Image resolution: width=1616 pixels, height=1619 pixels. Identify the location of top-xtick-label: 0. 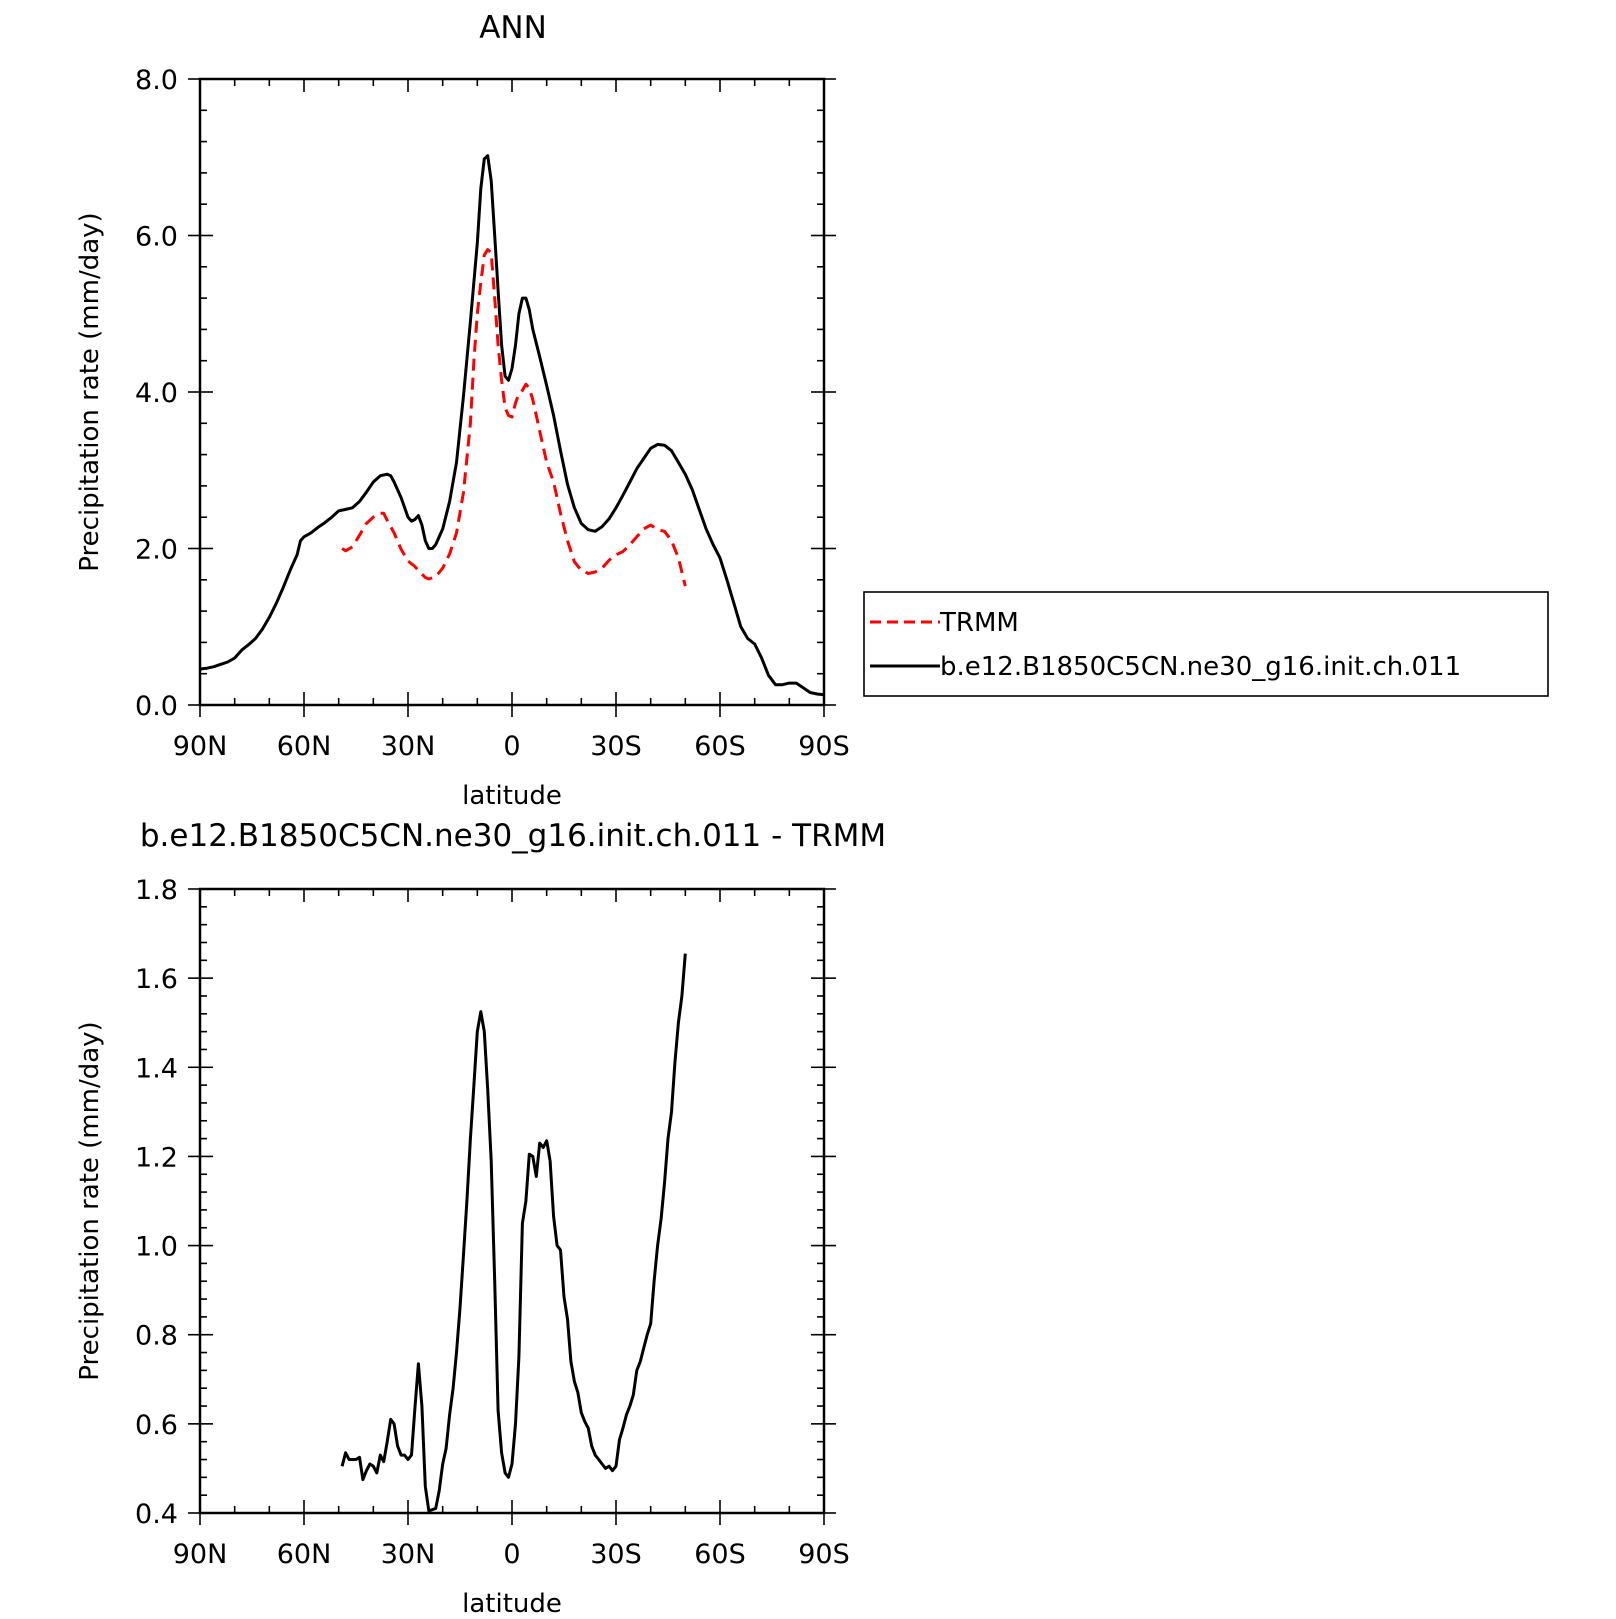
(511, 746).